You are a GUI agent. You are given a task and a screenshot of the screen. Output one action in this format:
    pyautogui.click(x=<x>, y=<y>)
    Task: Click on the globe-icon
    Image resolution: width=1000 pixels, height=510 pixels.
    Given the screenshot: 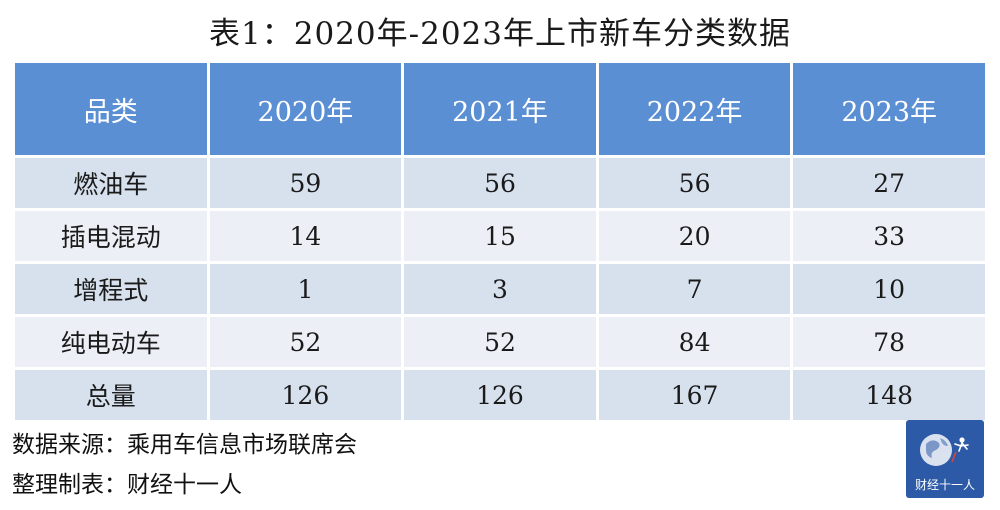 What is the action you would take?
    pyautogui.click(x=944, y=450)
    